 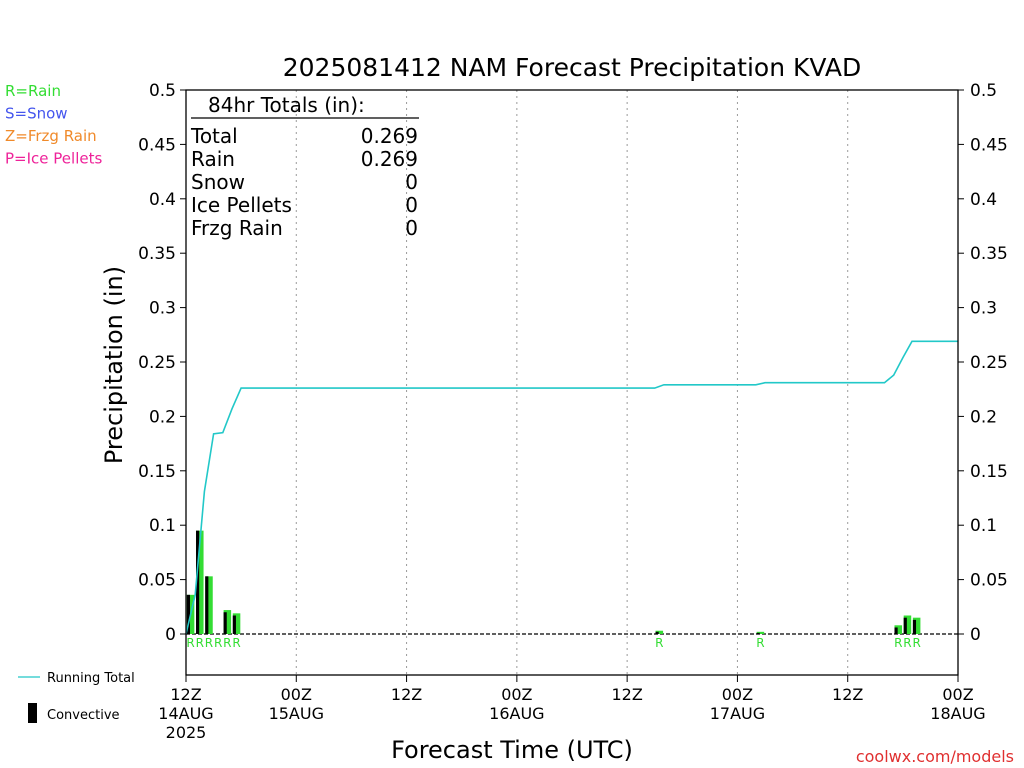 What do you see at coordinates (185, 713) in the screenshot?
I see `x-tick-date-label: 14AUG` at bounding box center [185, 713].